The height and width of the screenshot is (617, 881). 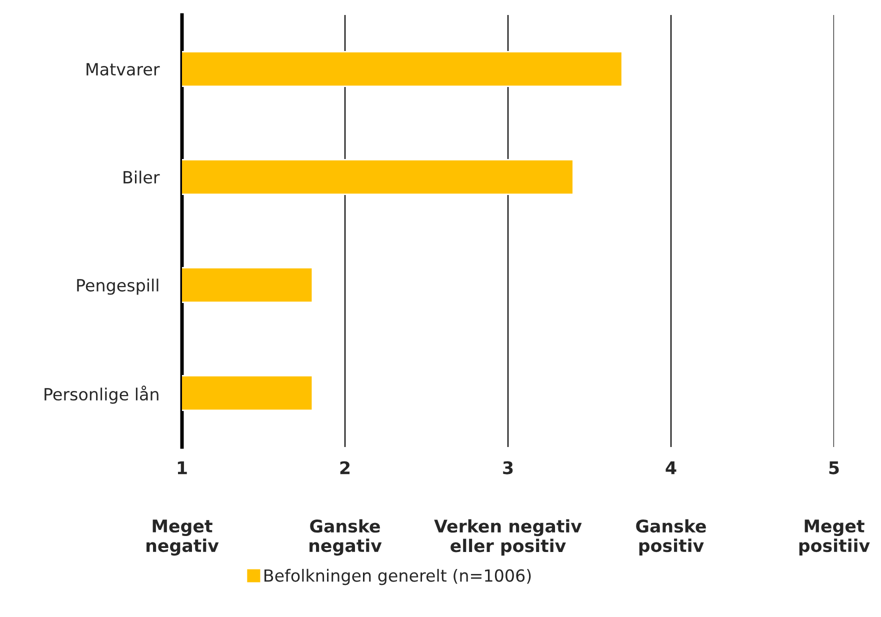 I want to click on x-tick-label: 3, so click(x=508, y=467).